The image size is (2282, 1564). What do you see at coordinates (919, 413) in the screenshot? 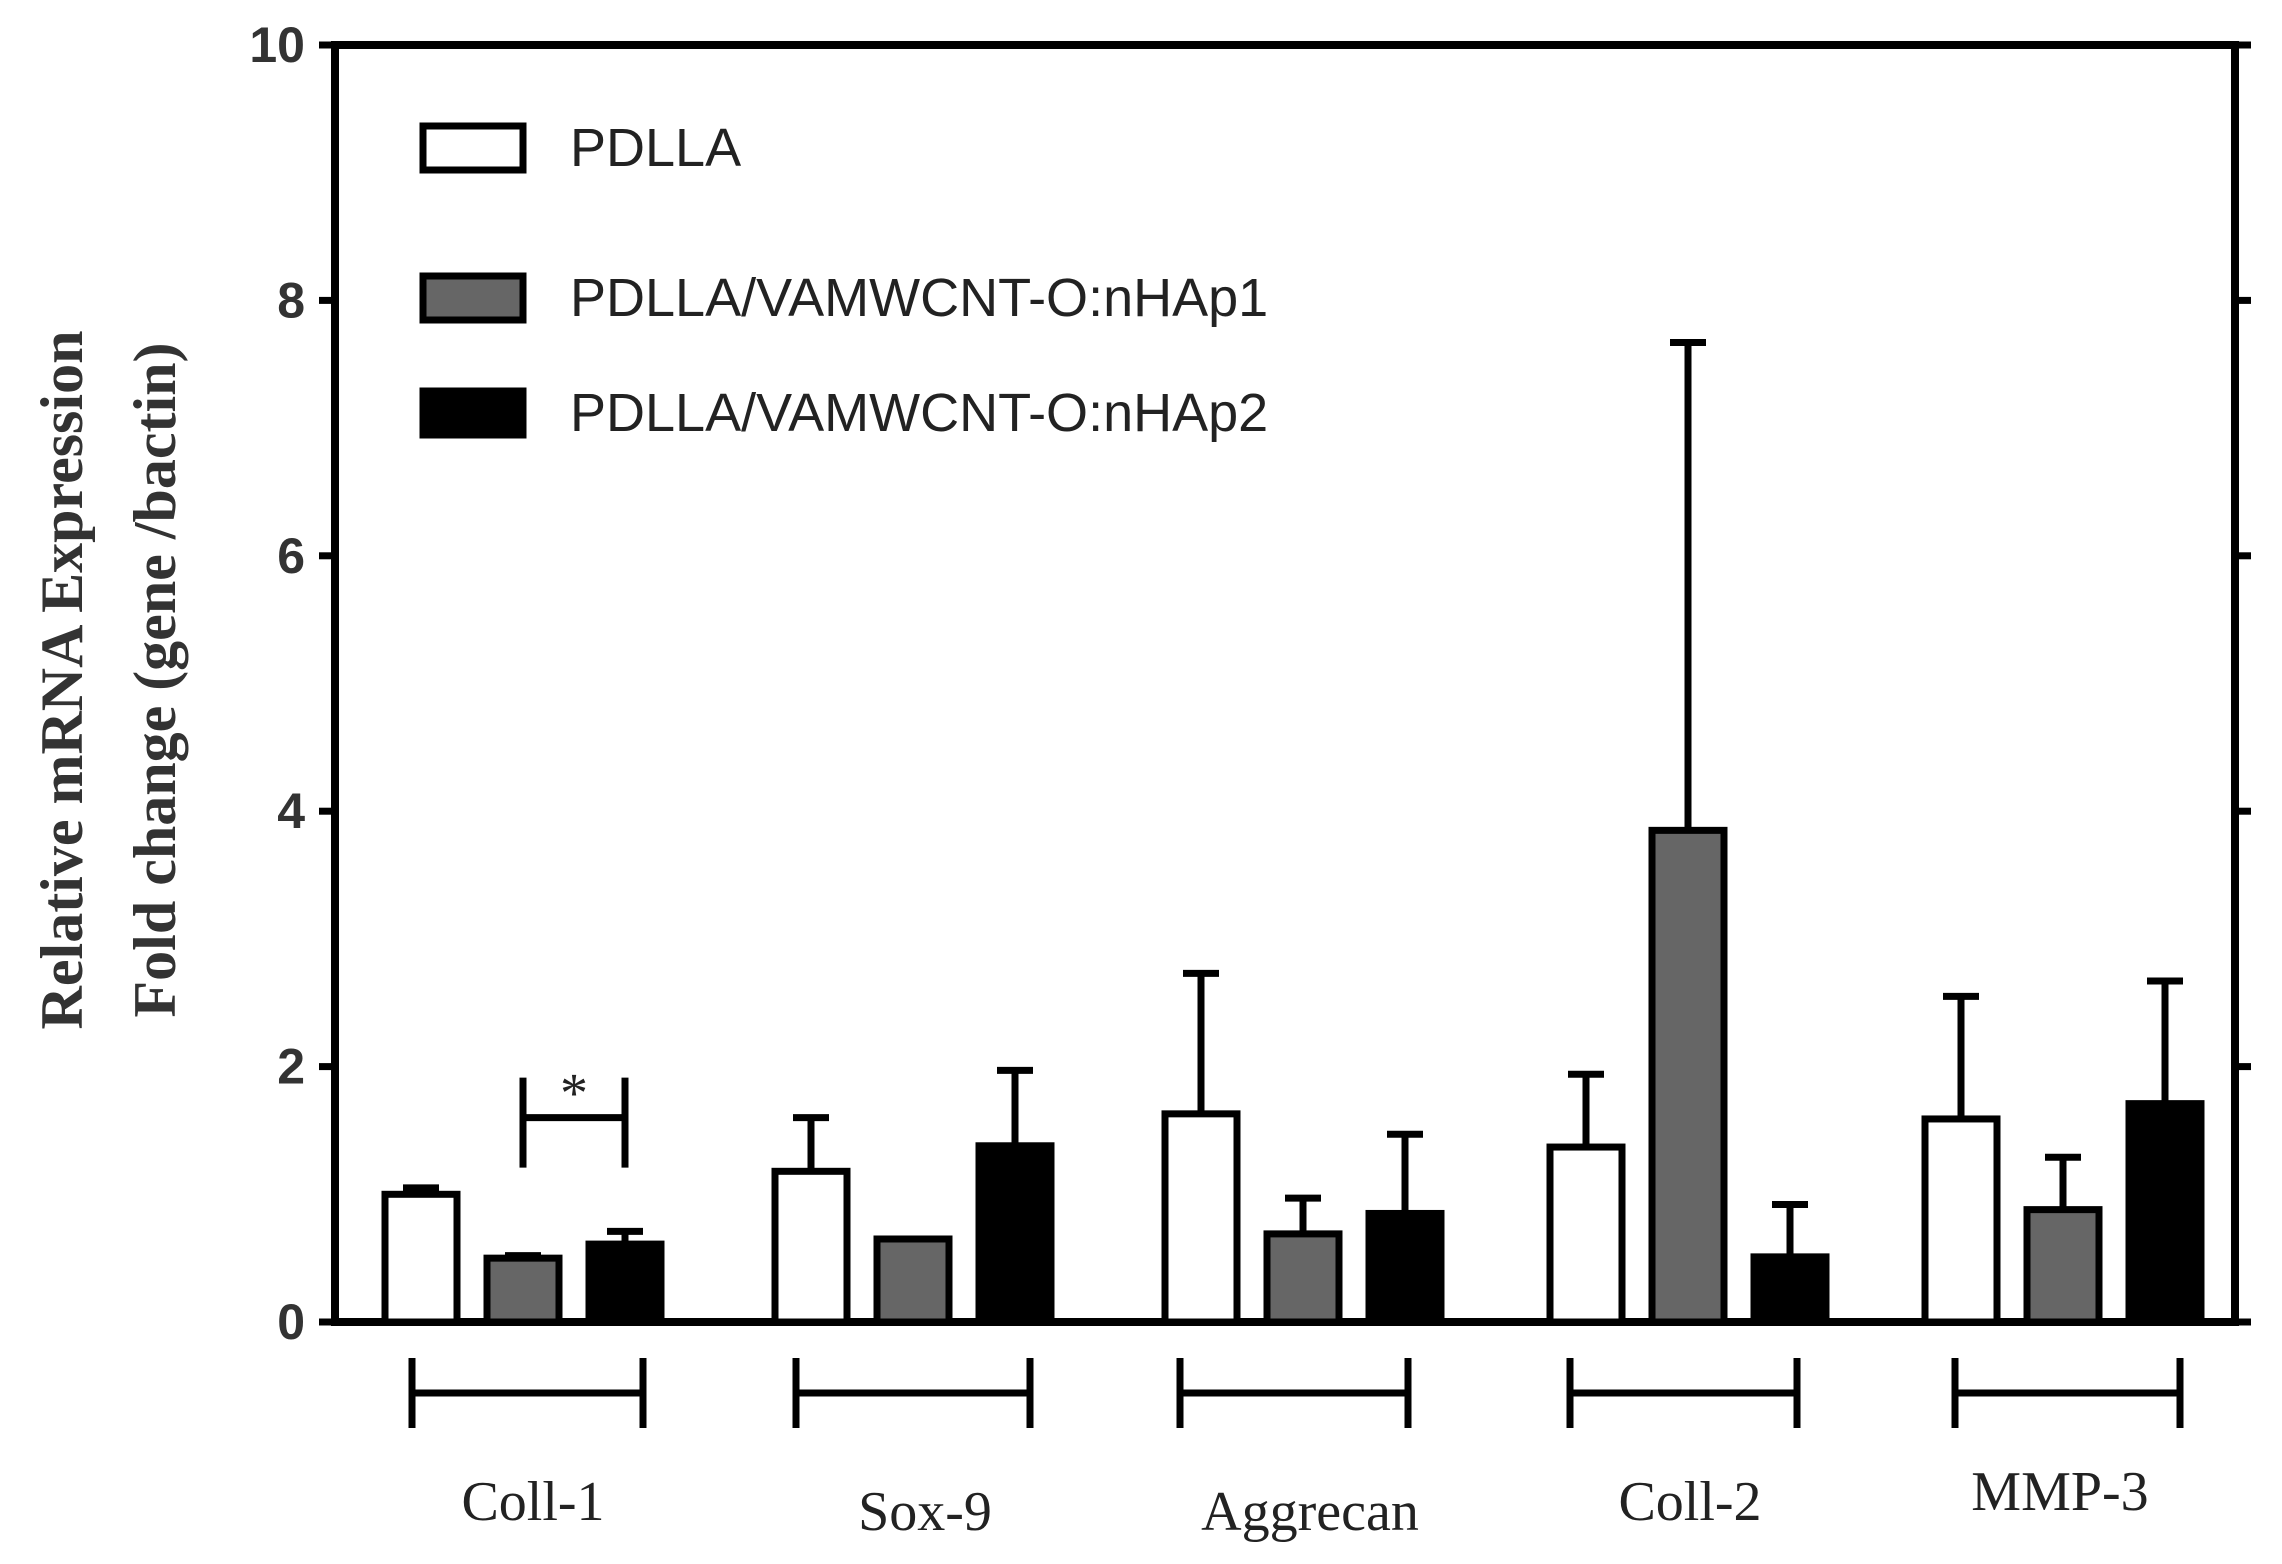
I see `legend-label: PDLLA/VAMWCNT-O:nHAp2` at bounding box center [919, 413].